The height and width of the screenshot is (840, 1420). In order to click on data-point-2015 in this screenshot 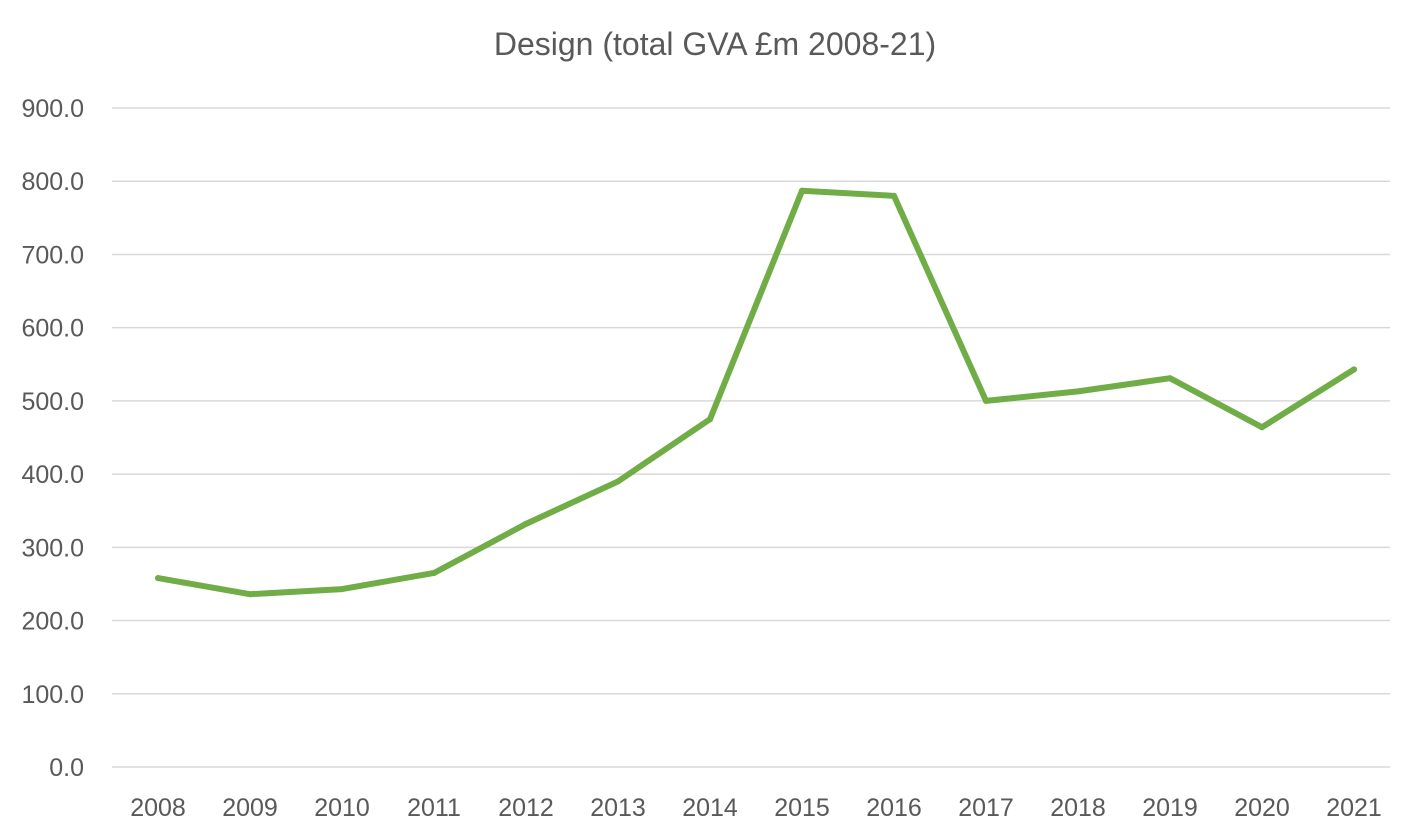, I will do `click(802, 190)`.